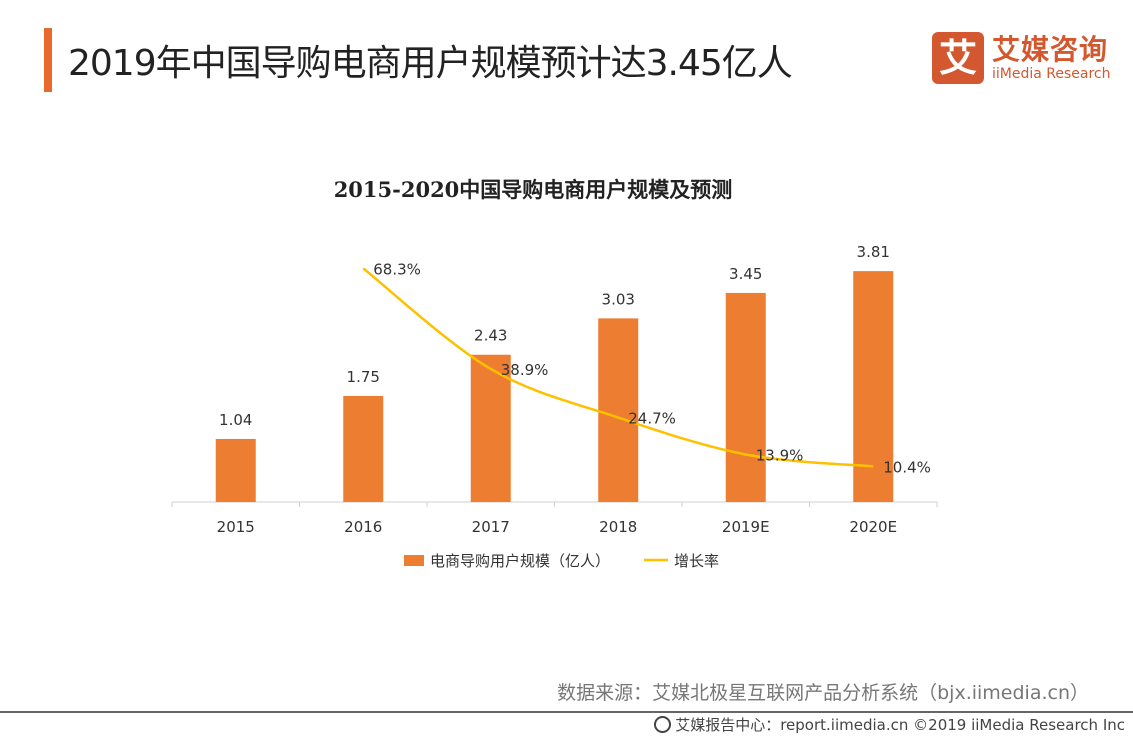 The height and width of the screenshot is (737, 1133). I want to click on line-label: 38.9%, so click(525, 370).